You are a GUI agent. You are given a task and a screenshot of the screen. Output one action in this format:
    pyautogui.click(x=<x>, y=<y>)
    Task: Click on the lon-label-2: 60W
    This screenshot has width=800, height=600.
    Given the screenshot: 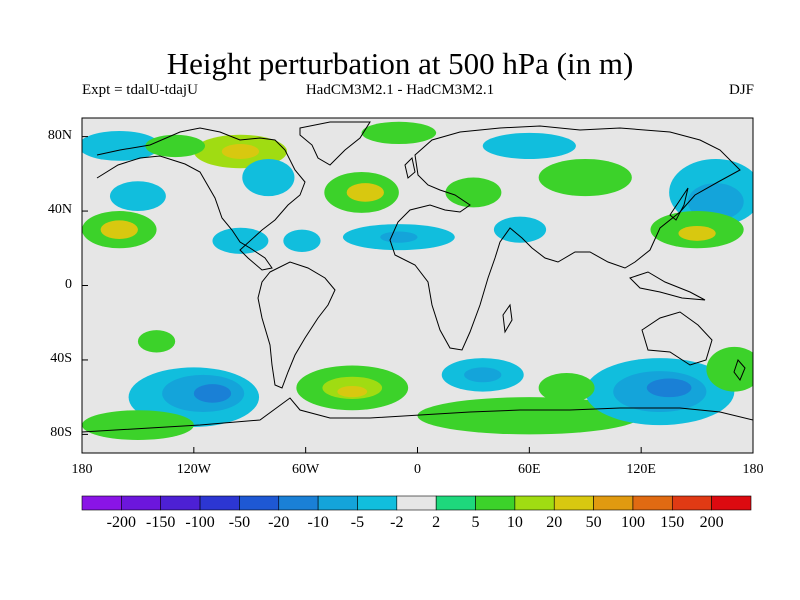 What is the action you would take?
    pyautogui.click(x=306, y=470)
    